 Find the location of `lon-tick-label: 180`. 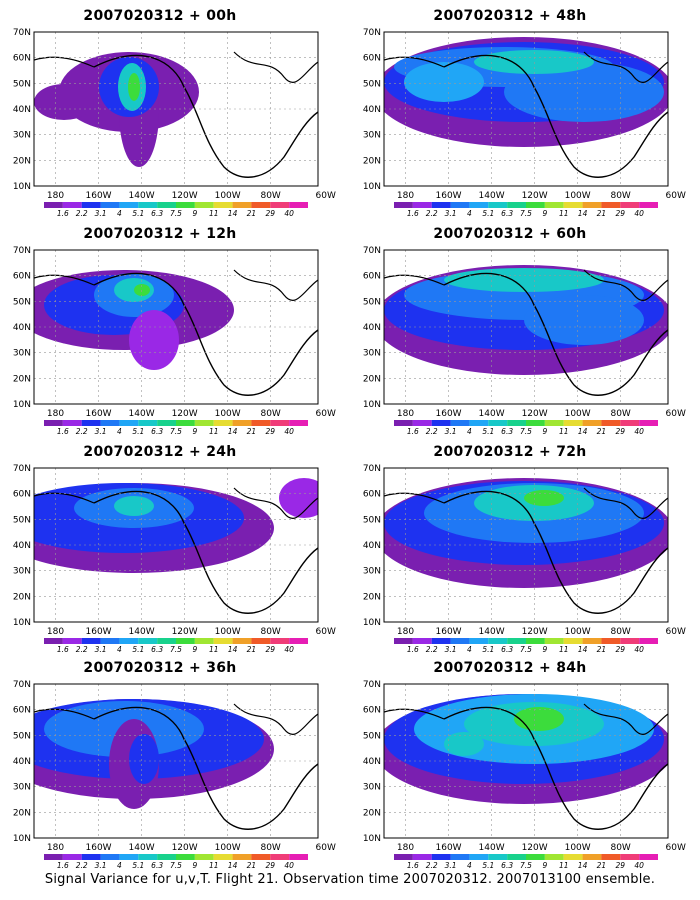

lon-tick-label: 180 is located at coordinates (55, 848).